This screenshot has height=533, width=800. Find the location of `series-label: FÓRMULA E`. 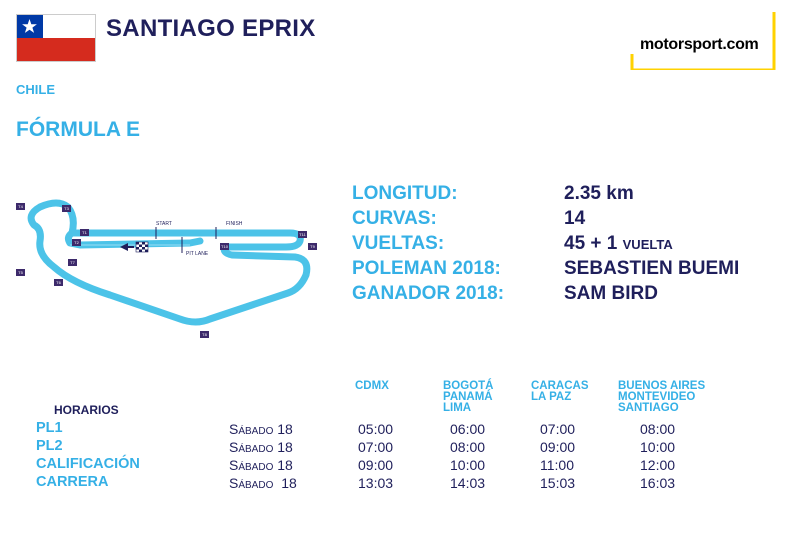

series-label: FÓRMULA E is located at coordinates (78, 129).